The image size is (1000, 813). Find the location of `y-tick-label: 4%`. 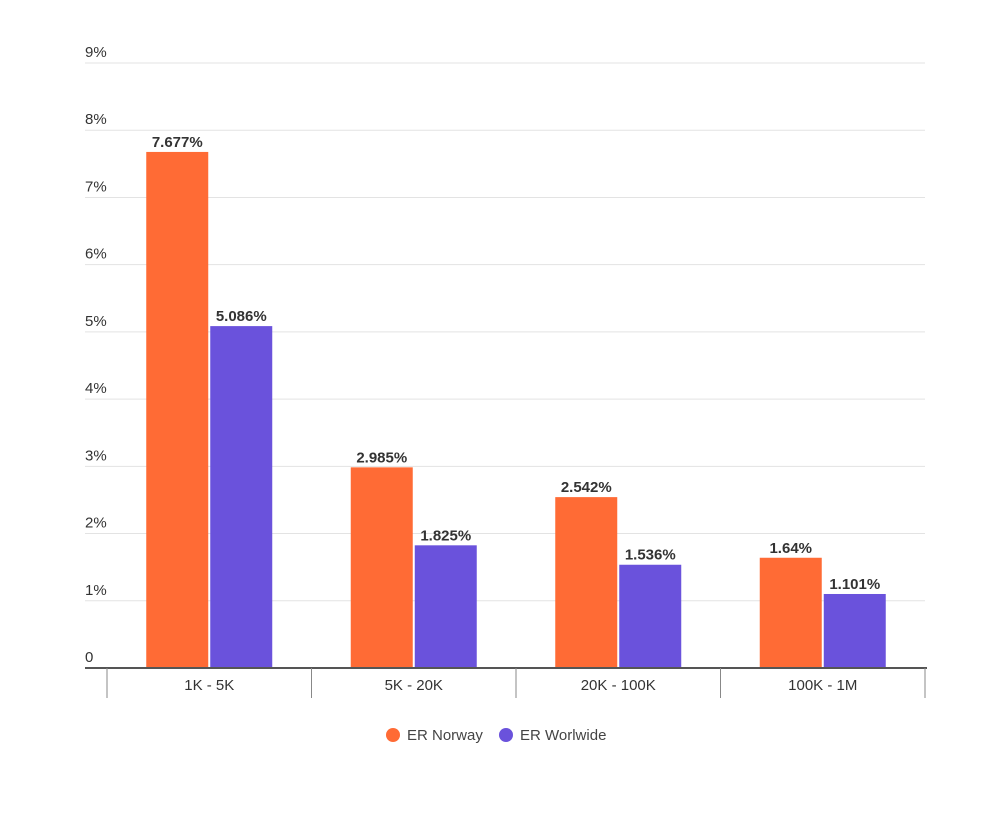

y-tick-label: 4% is located at coordinates (96, 388).